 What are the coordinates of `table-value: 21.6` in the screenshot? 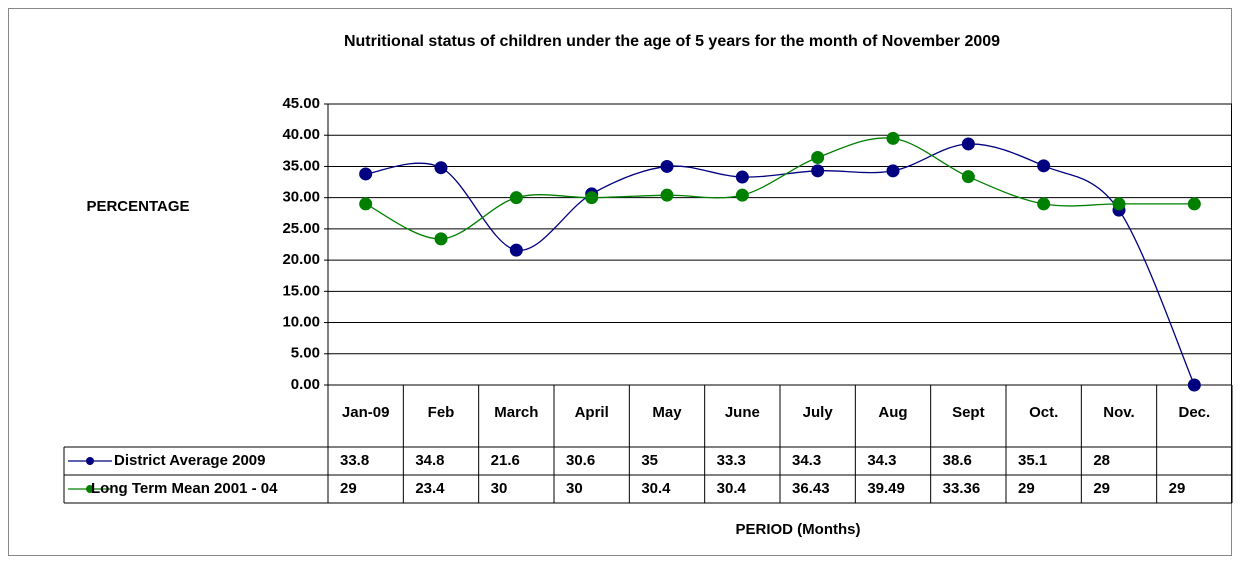 It's located at (505, 460).